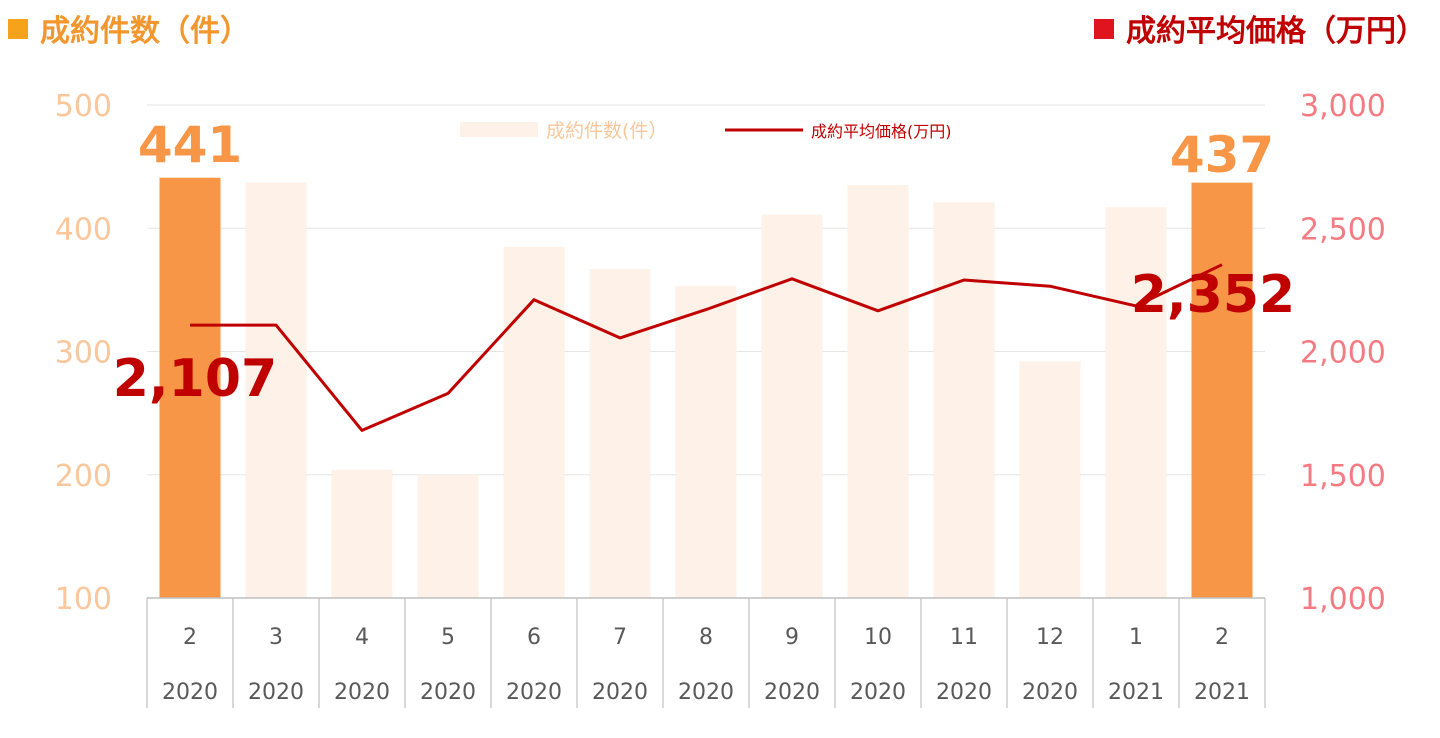 Image resolution: width=1440 pixels, height=738 pixels. Describe the element at coordinates (362, 637) in the screenshot. I see `x-tick-label: 4` at that location.